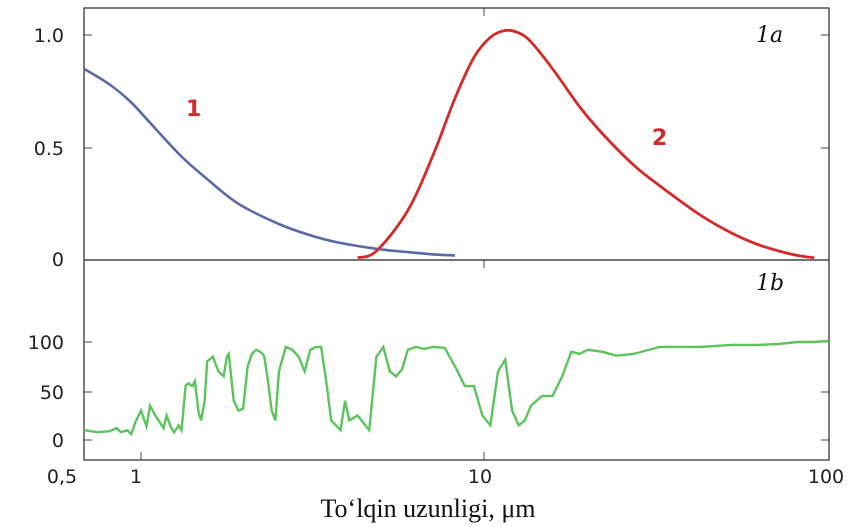 The image size is (857, 527). Describe the element at coordinates (769, 35) in the screenshot. I see `panel-a-label: 1a` at that location.